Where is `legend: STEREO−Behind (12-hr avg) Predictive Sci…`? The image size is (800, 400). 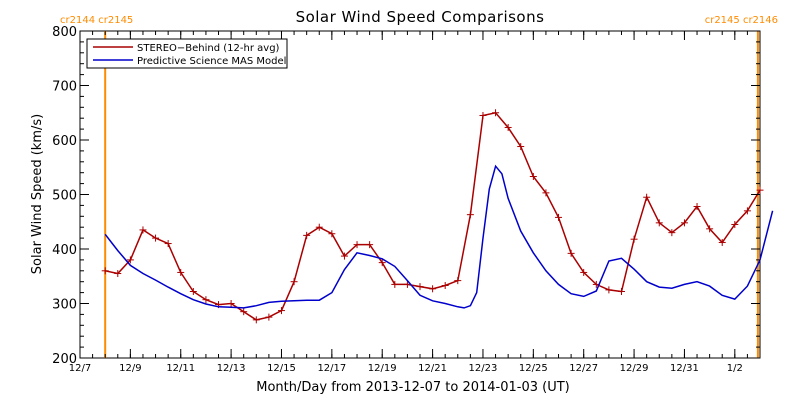 legend: STEREO−Behind (12-hr avg) Predictive Sci… is located at coordinates (187, 53).